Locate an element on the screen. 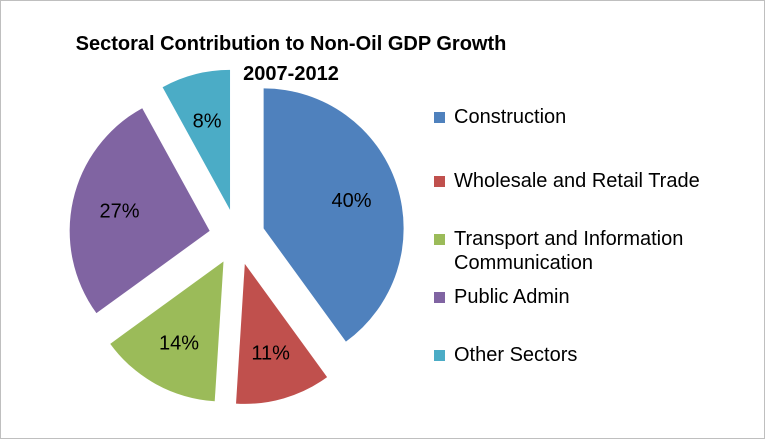 The image size is (776, 442). slice-label-public-admin: 27% is located at coordinates (119, 212).